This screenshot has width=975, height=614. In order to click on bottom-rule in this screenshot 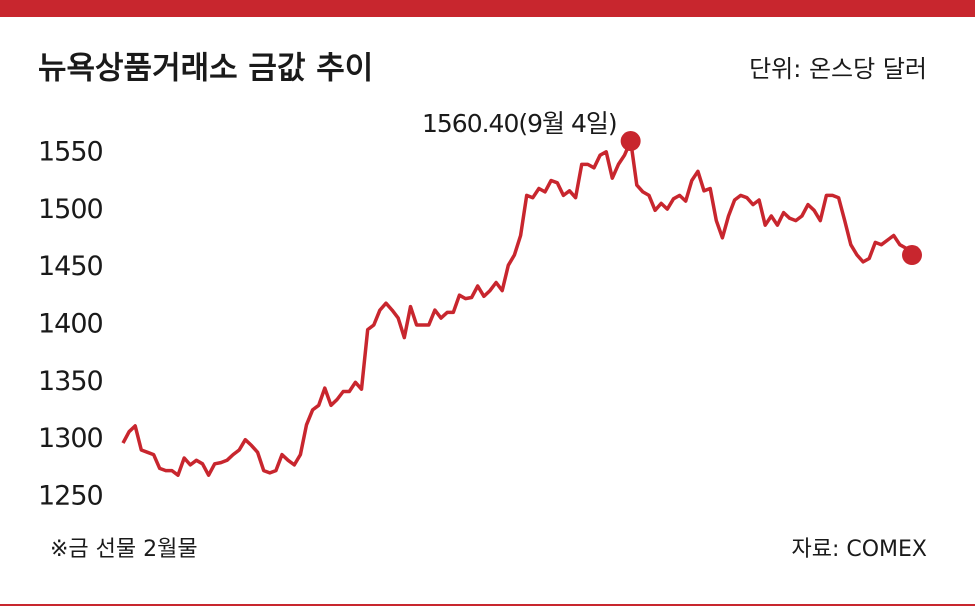, I will do `click(487, 605)`.